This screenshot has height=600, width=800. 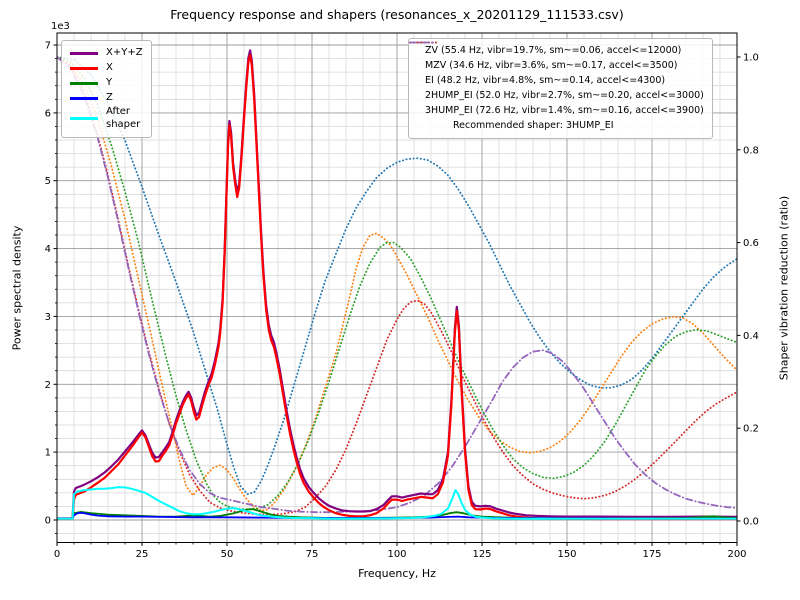 What do you see at coordinates (397, 573) in the screenshot?
I see `x-axis-label: Frequency, Hz` at bounding box center [397, 573].